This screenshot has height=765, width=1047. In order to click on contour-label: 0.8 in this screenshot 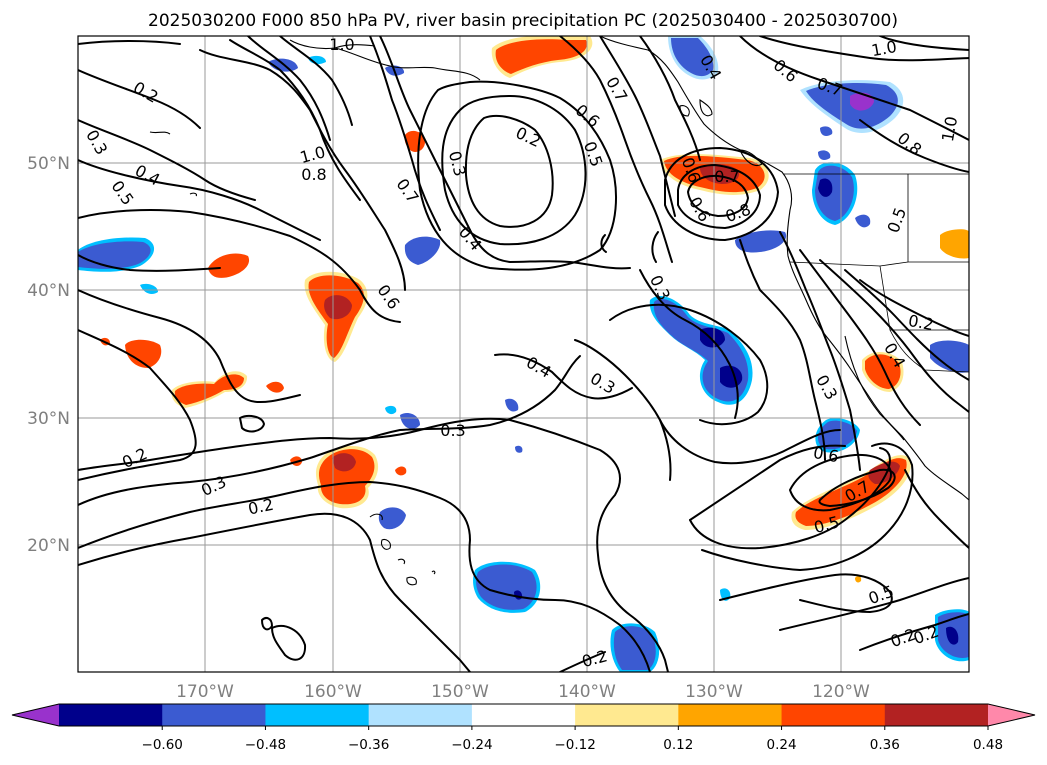, I will do `click(313, 174)`.